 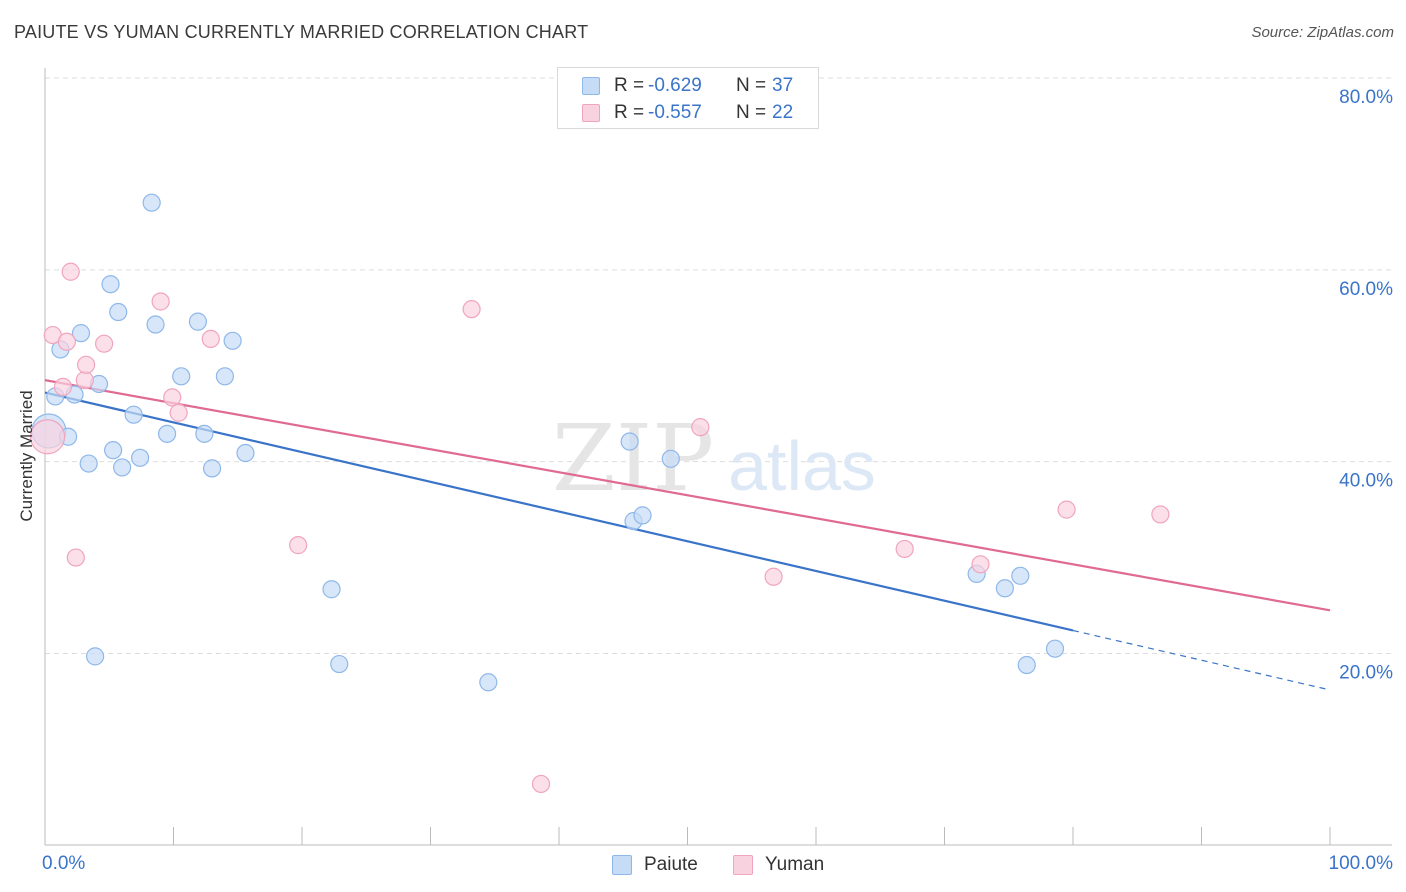 I want to click on legend-label-yuman: Yuman, so click(x=795, y=864).